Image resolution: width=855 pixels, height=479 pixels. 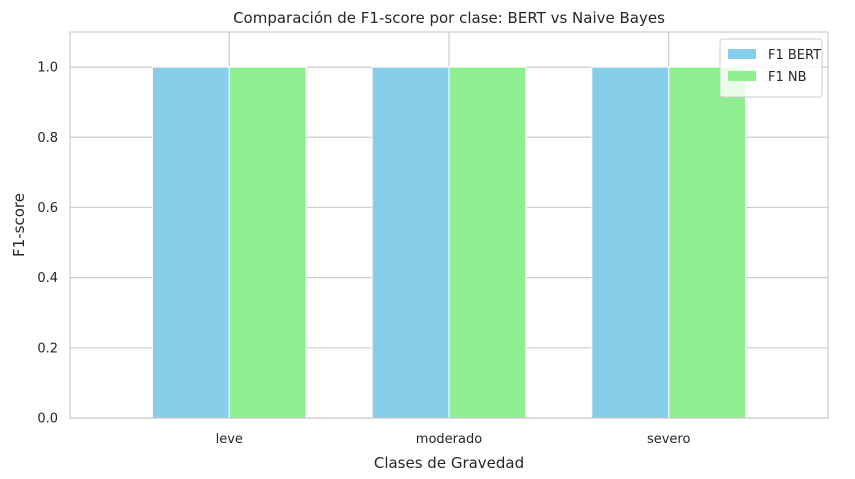 What do you see at coordinates (410, 242) in the screenshot?
I see `bar-f1-bert-moderado` at bounding box center [410, 242].